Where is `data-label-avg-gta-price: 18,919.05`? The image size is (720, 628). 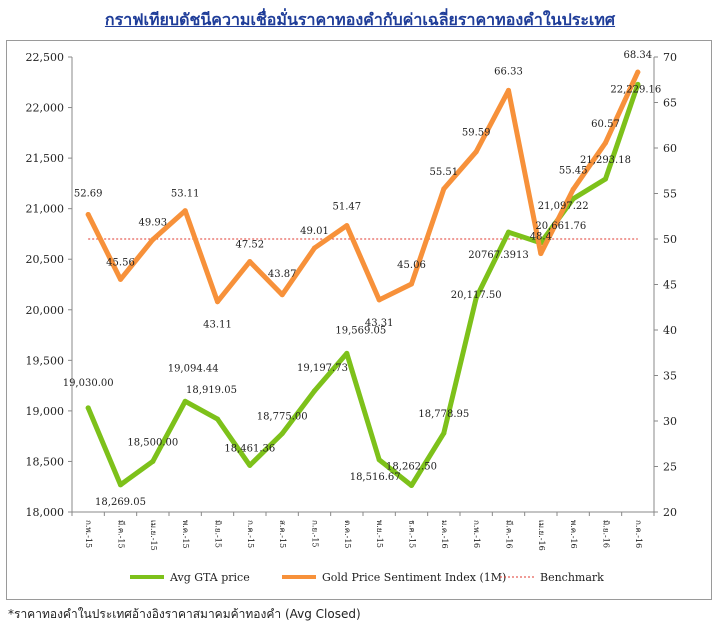 data-label-avg-gta-price: 18,919.05 is located at coordinates (211, 390).